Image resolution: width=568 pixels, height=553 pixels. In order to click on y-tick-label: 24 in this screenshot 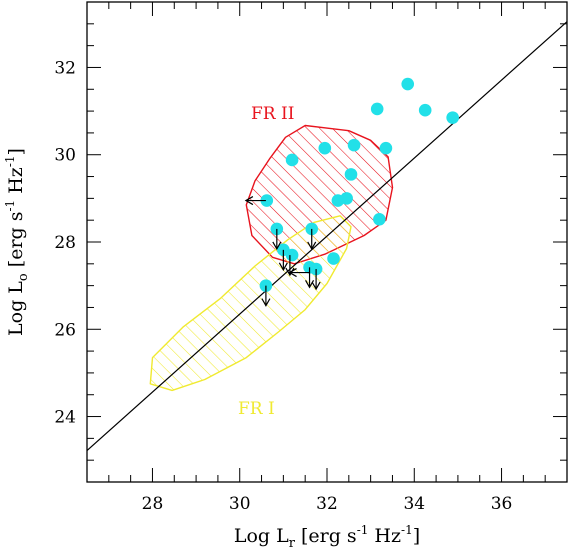, I will do `click(65, 418)`.